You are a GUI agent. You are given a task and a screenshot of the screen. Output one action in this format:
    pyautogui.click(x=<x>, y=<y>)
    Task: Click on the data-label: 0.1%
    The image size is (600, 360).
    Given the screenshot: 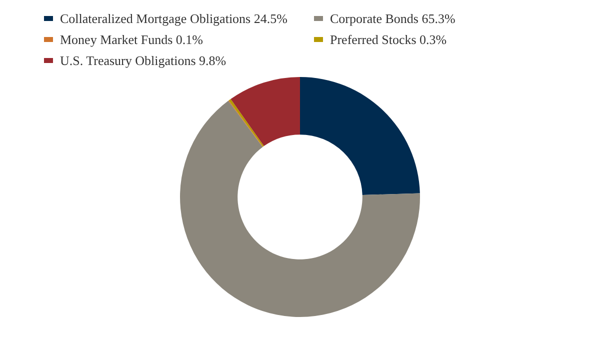 What is the action you would take?
    pyautogui.click(x=190, y=39)
    